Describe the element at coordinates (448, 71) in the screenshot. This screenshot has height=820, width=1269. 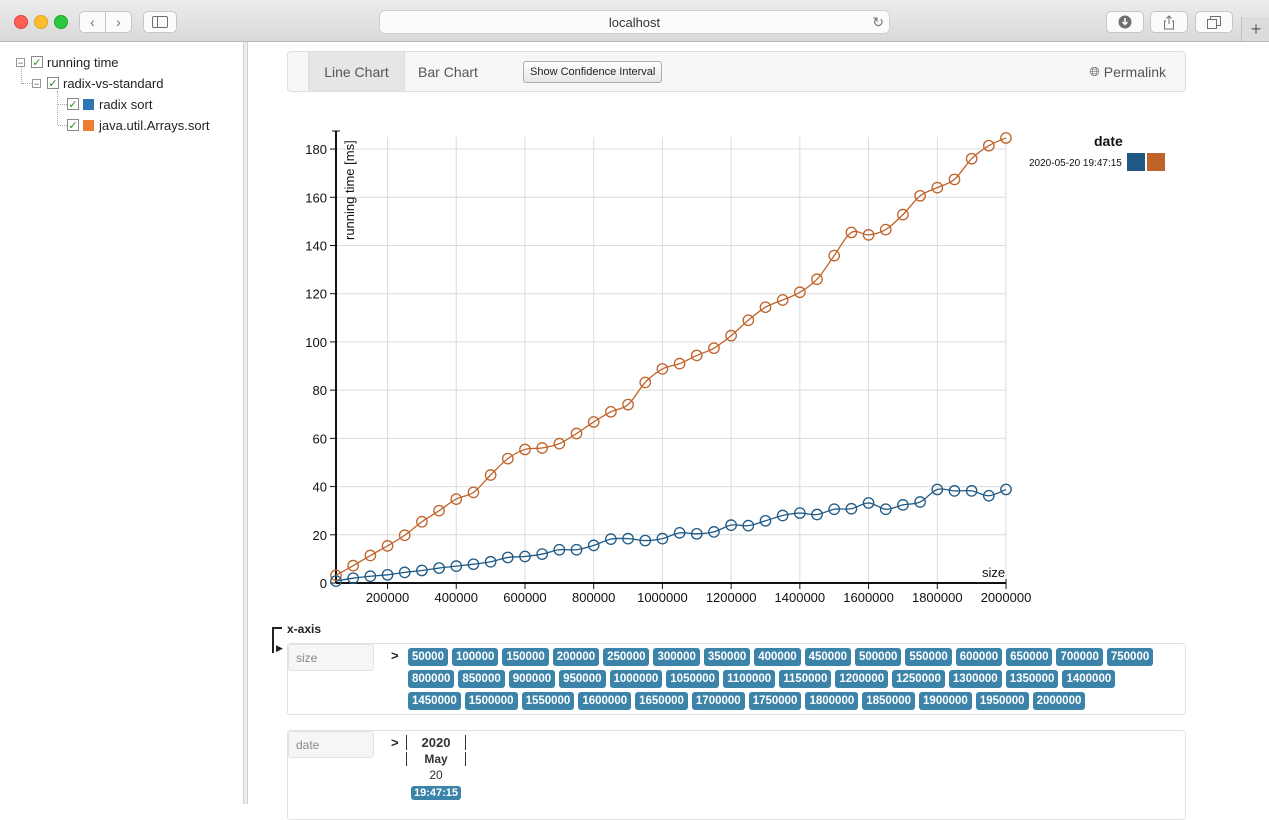
I see `tab-bar-chart: Bar Chart` at that location.